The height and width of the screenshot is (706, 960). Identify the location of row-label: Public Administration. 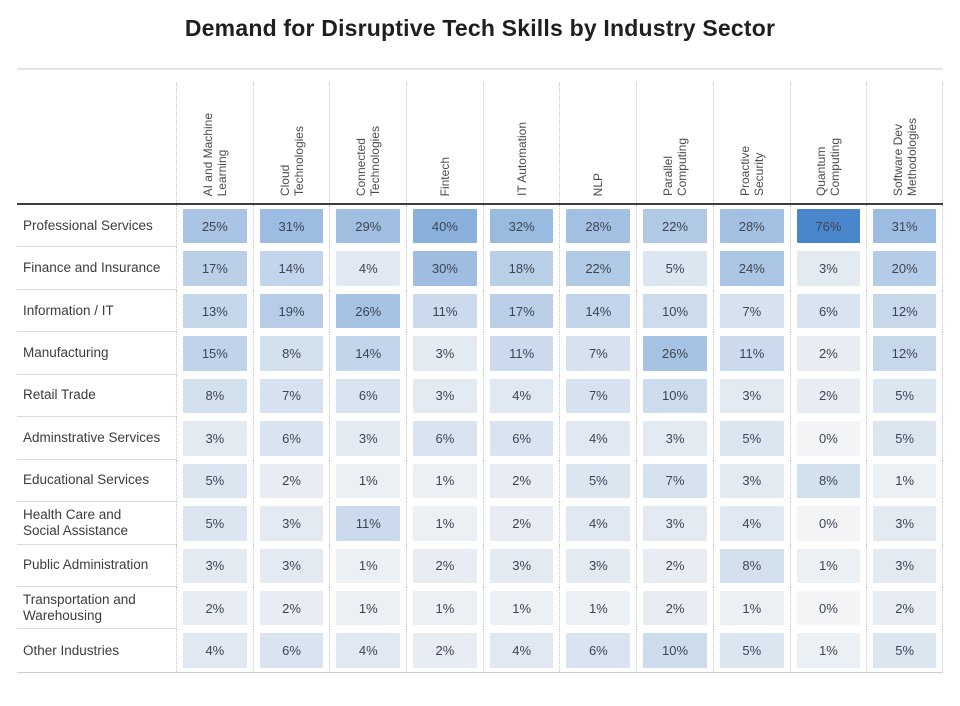
(96, 566).